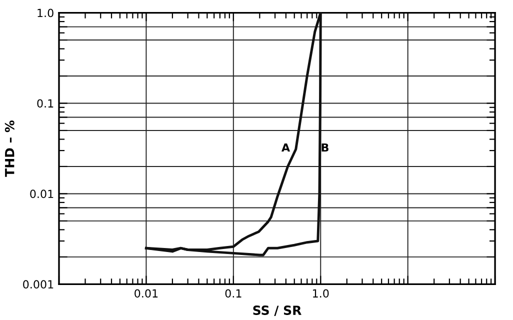  Describe the element at coordinates (46, 13) in the screenshot. I see `y-tick-label: 1.0` at that location.